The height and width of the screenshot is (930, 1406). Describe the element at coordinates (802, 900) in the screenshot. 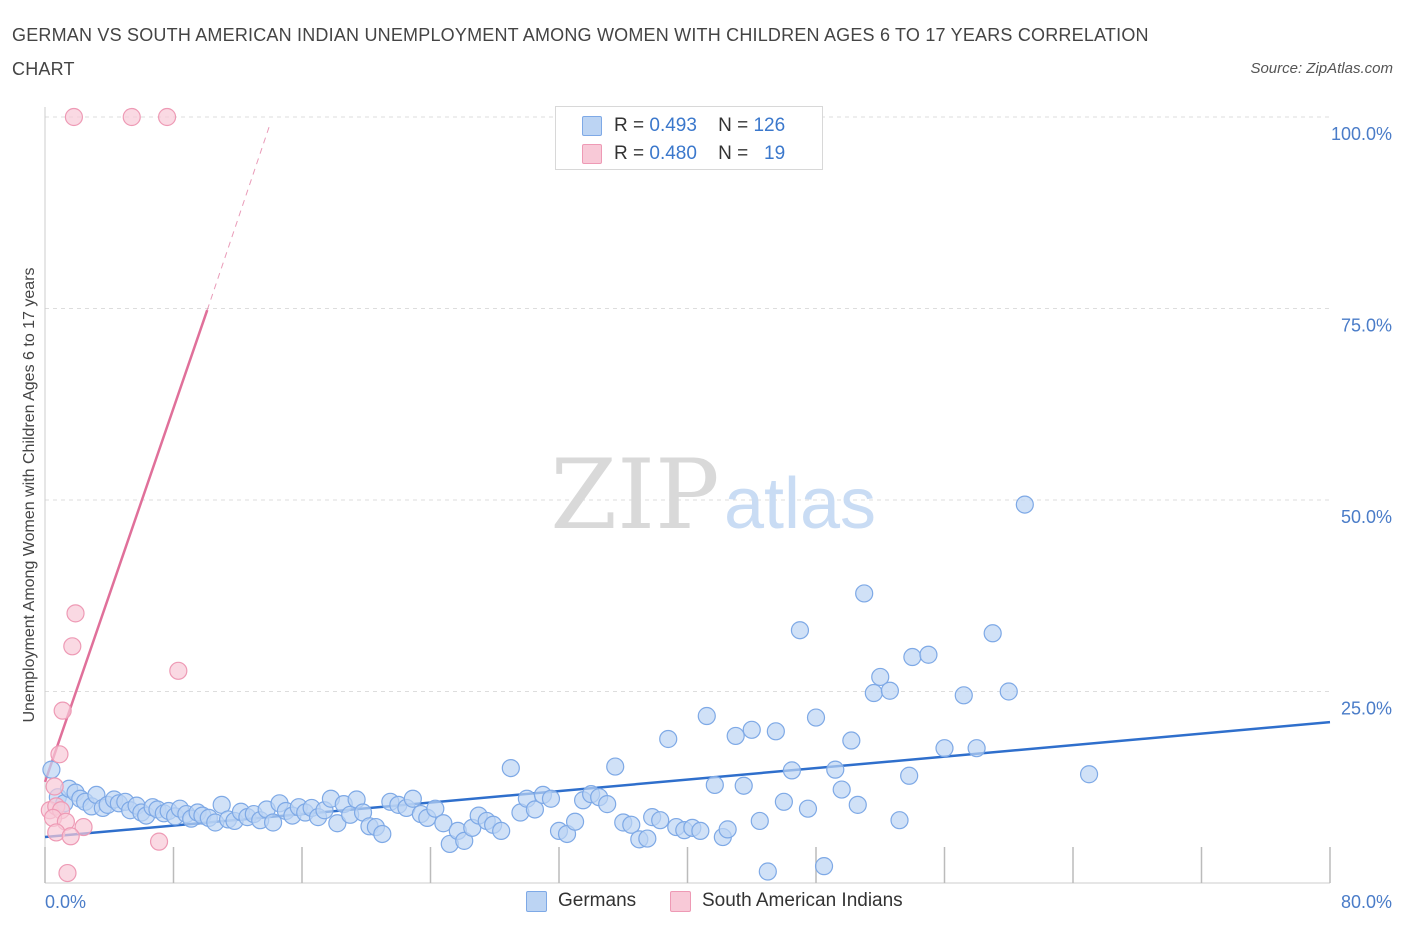

I see `series-label-south-american-indians: South American Indians` at that location.